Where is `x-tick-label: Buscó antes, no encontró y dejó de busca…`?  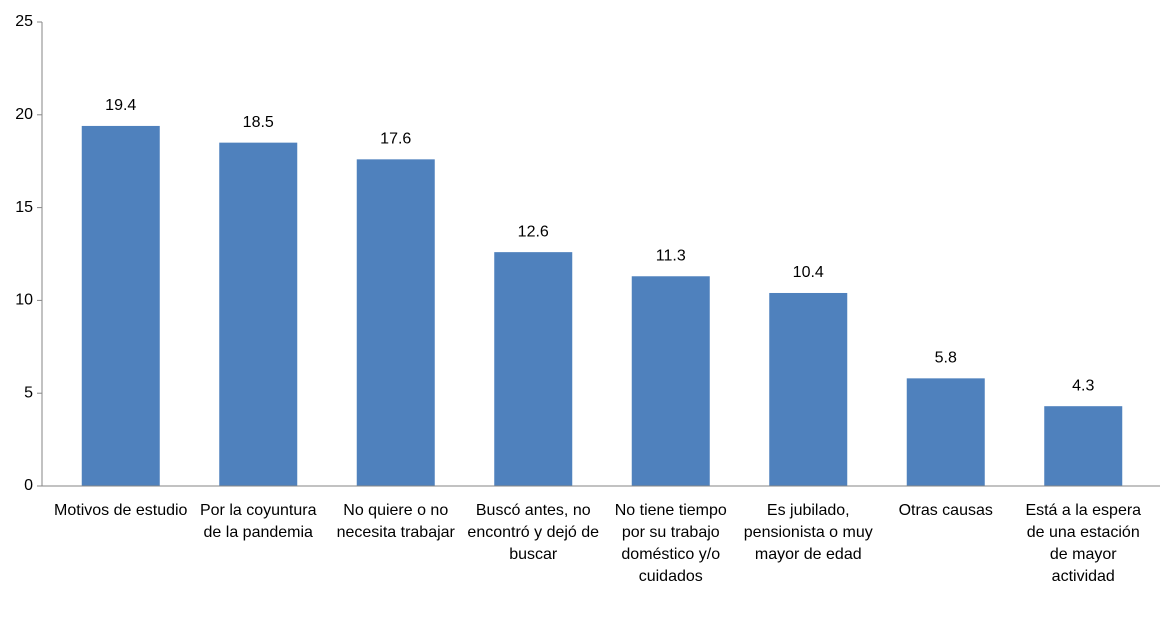
x-tick-label: Buscó antes, no encontró y dejó de busca… is located at coordinates (533, 532).